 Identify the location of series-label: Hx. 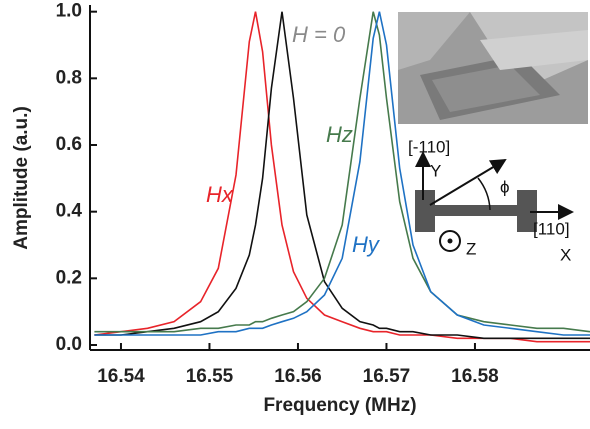
(220, 194).